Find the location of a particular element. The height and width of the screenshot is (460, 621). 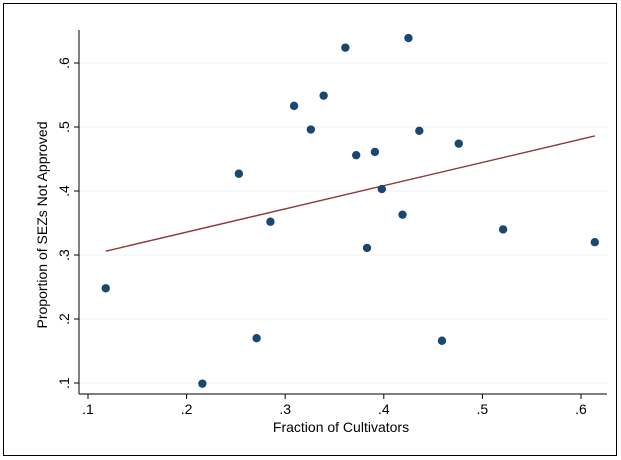

x-tick-label-0: .1 is located at coordinates (88, 409).